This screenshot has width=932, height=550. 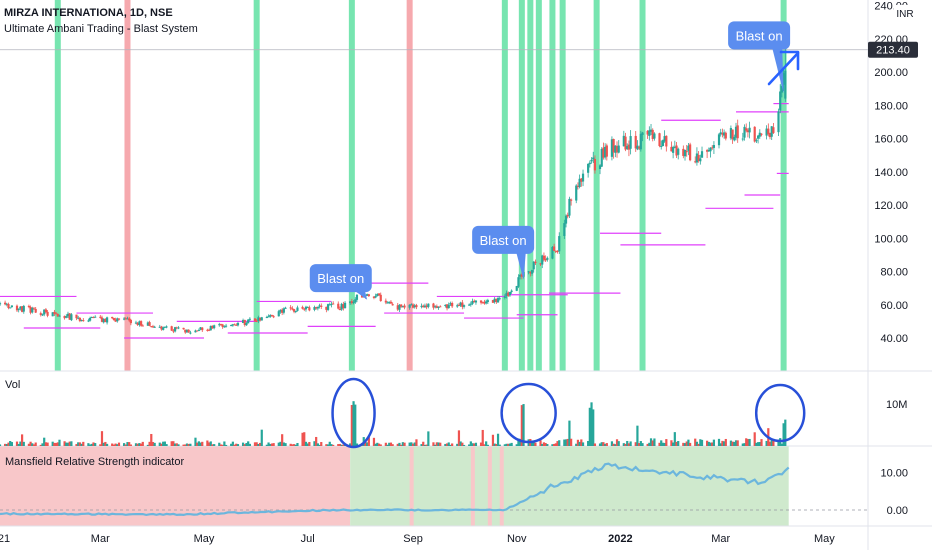 I want to click on x-tick-label-0: 21, so click(x=5, y=539).